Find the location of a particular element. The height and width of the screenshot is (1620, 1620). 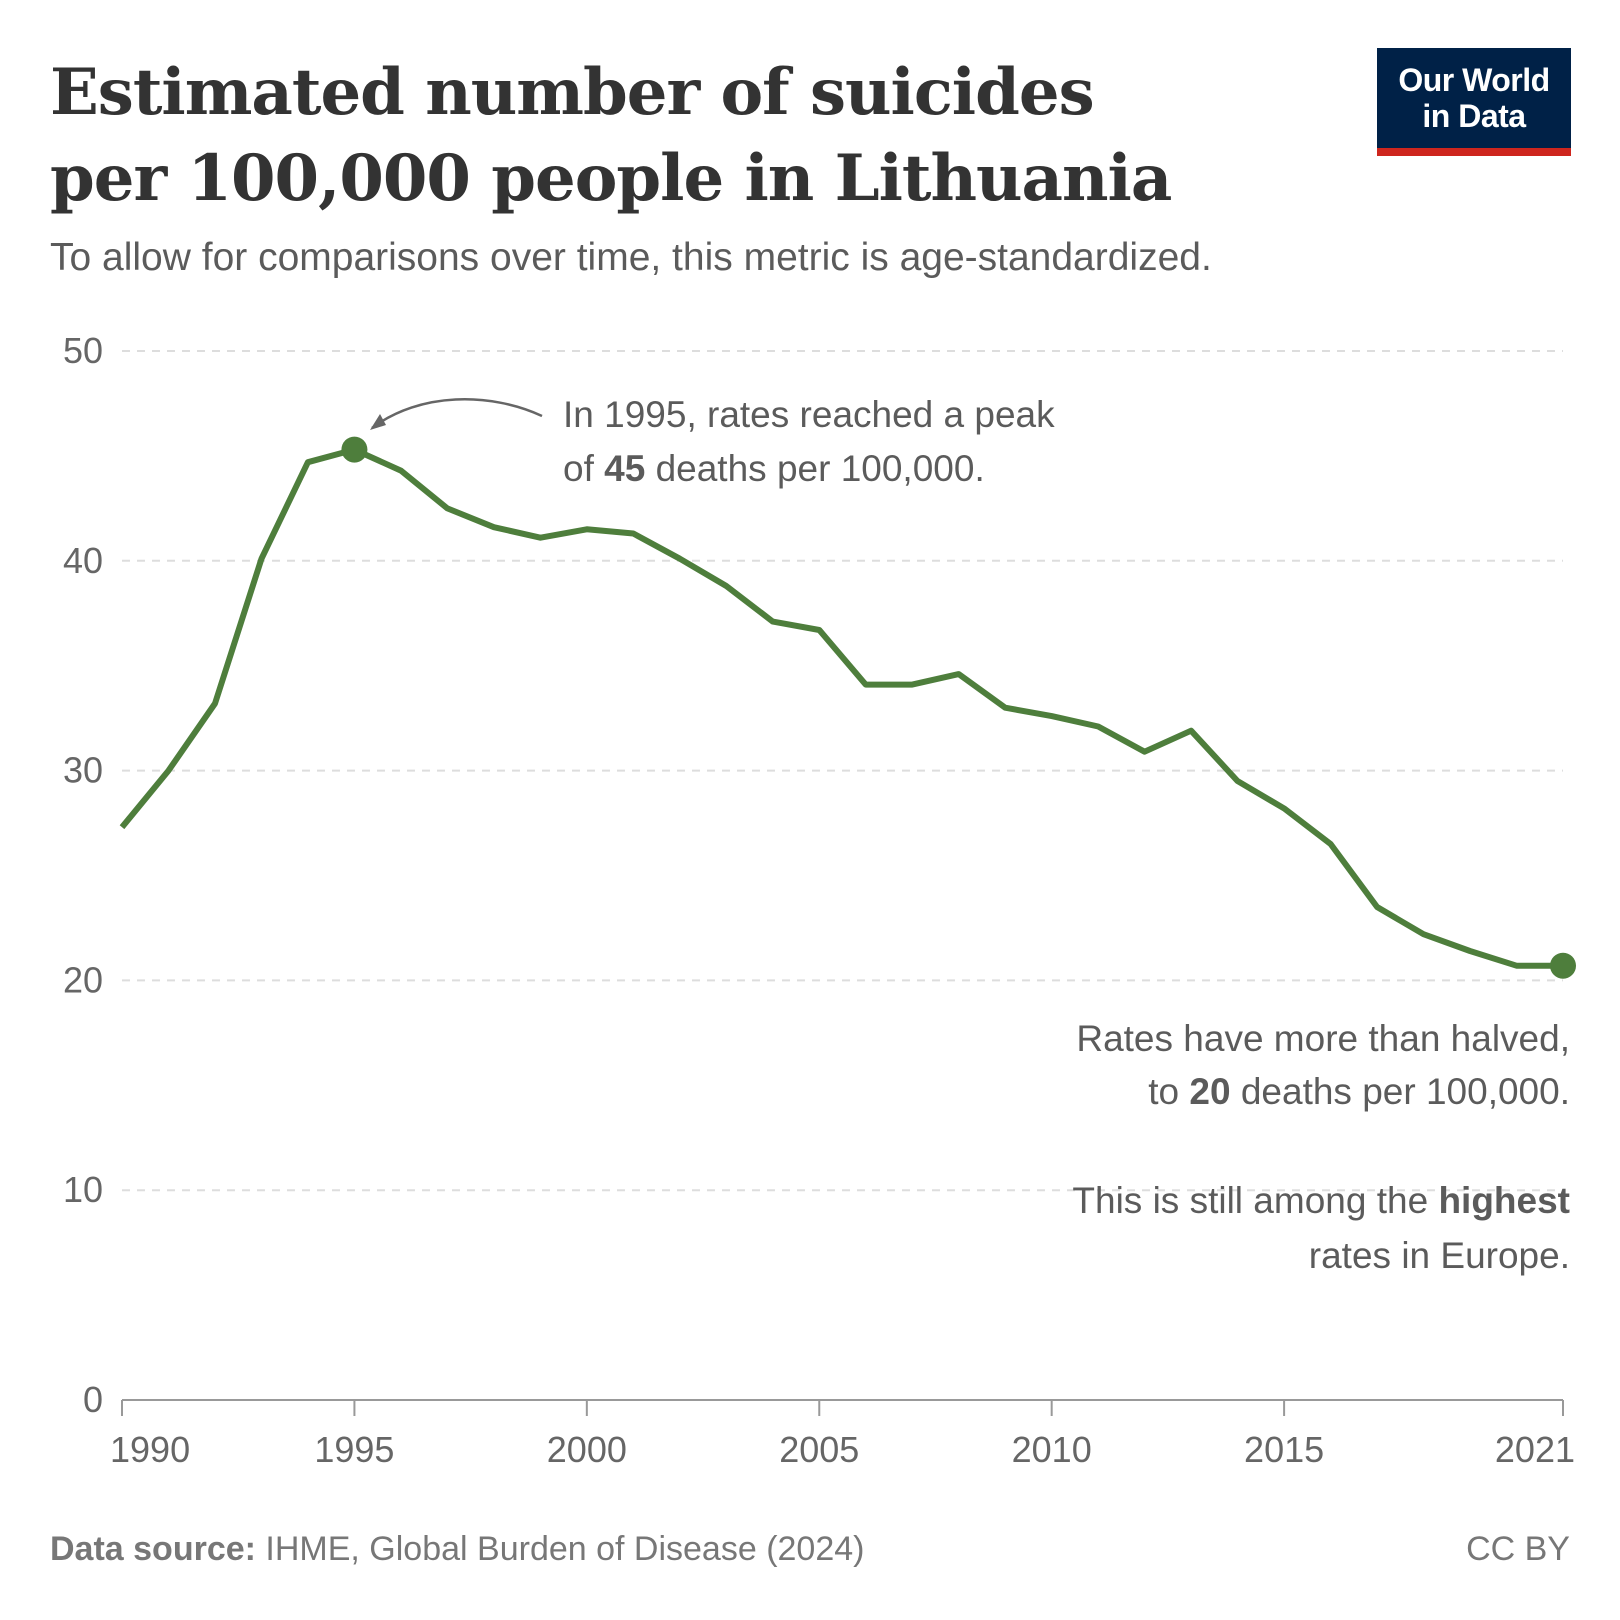

license: CC BY is located at coordinates (1518, 1549).